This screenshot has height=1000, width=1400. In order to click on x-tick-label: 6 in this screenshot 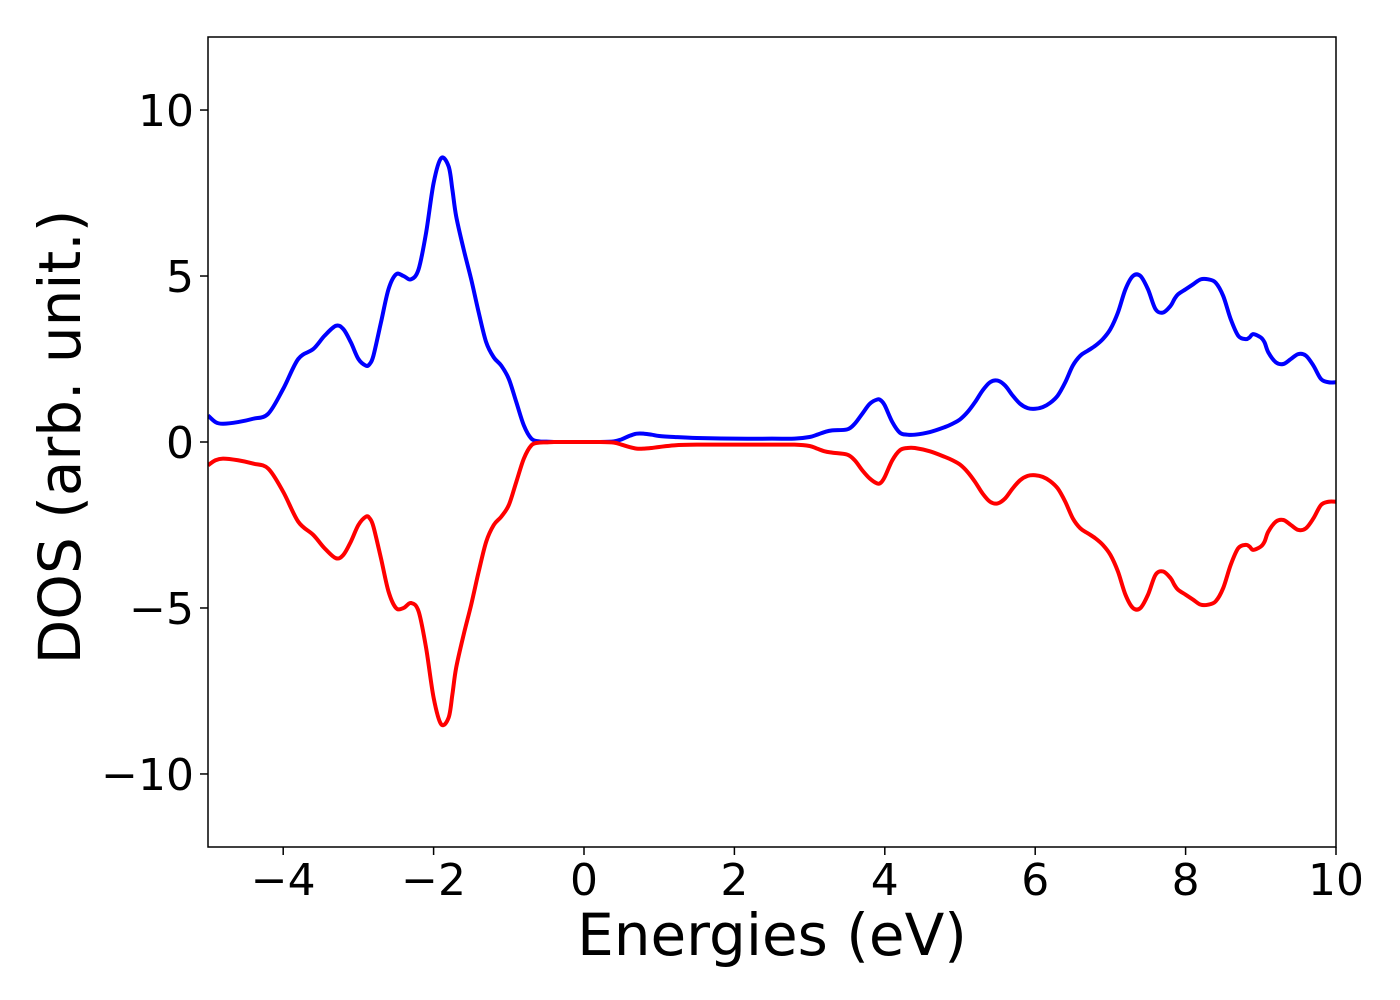, I will do `click(1035, 880)`.